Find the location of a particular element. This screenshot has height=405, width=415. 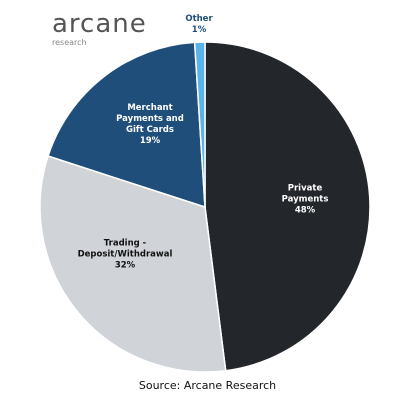

category-name: Private Payments is located at coordinates (305, 194).